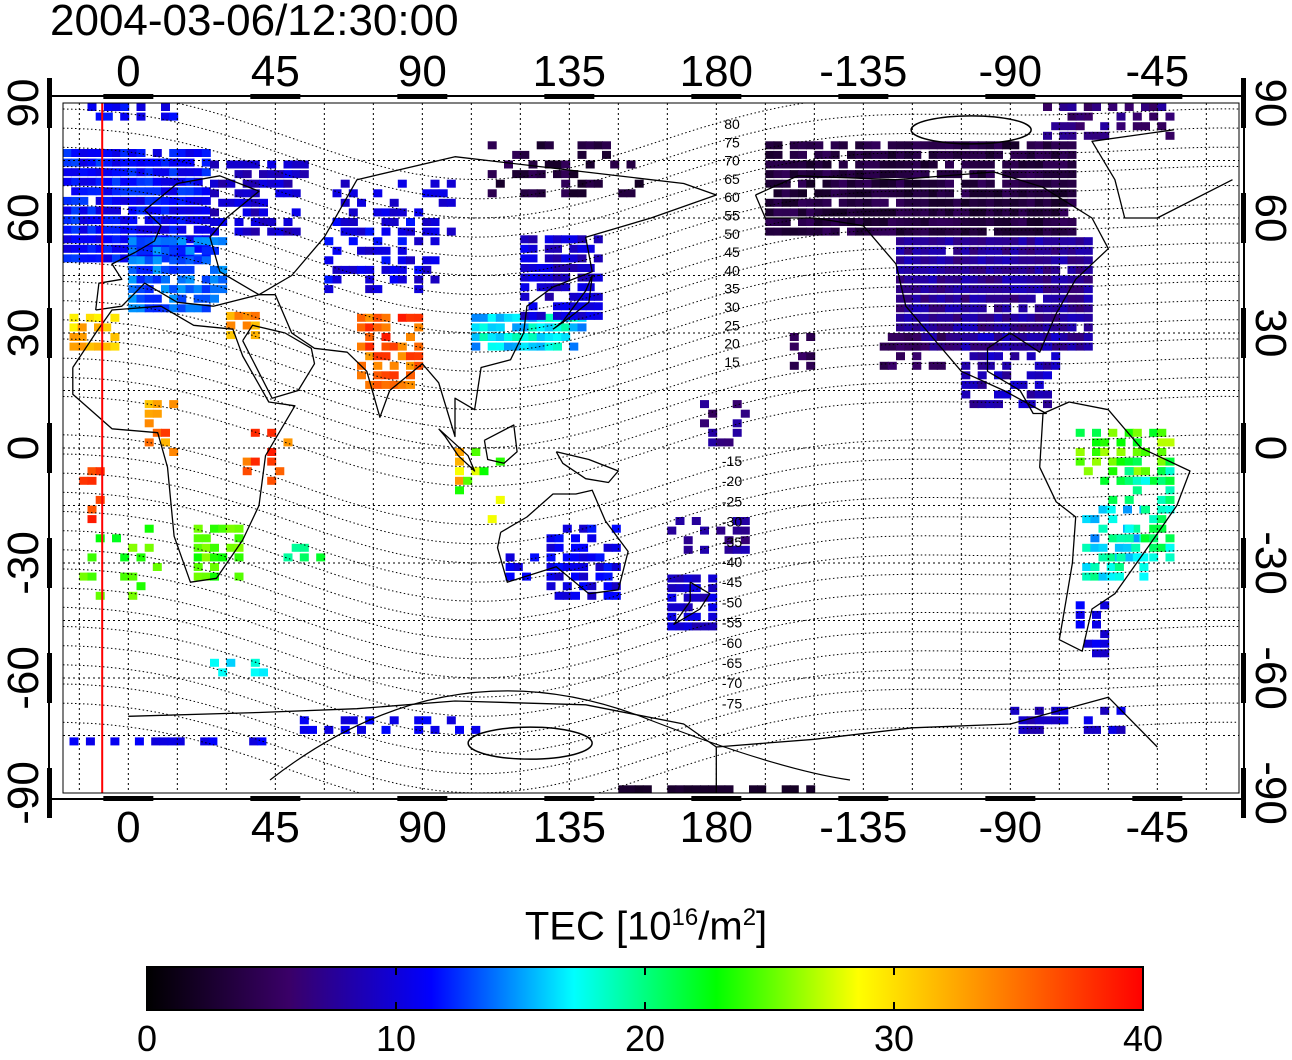 This screenshot has width=1292, height=1060. I want to click on contour-label: -20, so click(732, 481).